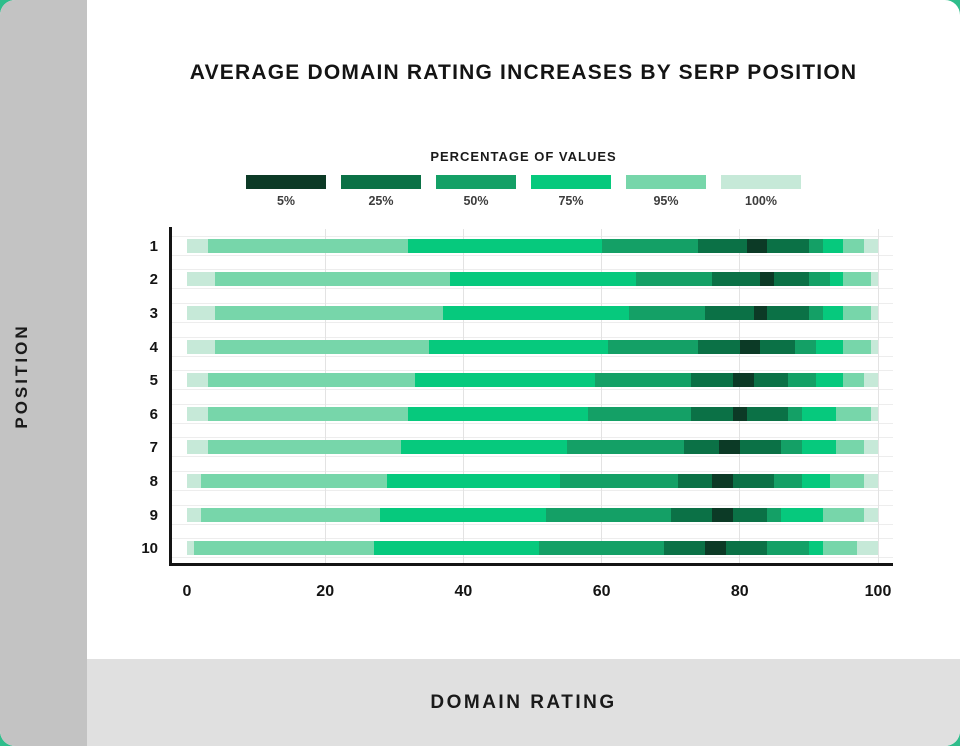 Image resolution: width=960 pixels, height=746 pixels. What do you see at coordinates (170, 396) in the screenshot?
I see `y-axis-line` at bounding box center [170, 396].